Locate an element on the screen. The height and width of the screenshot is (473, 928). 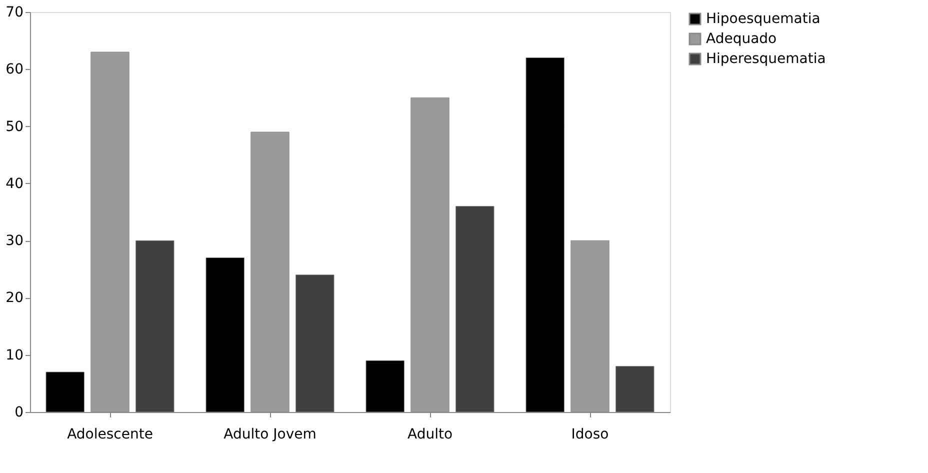
y-tick-label: 0 is located at coordinates (19, 412).